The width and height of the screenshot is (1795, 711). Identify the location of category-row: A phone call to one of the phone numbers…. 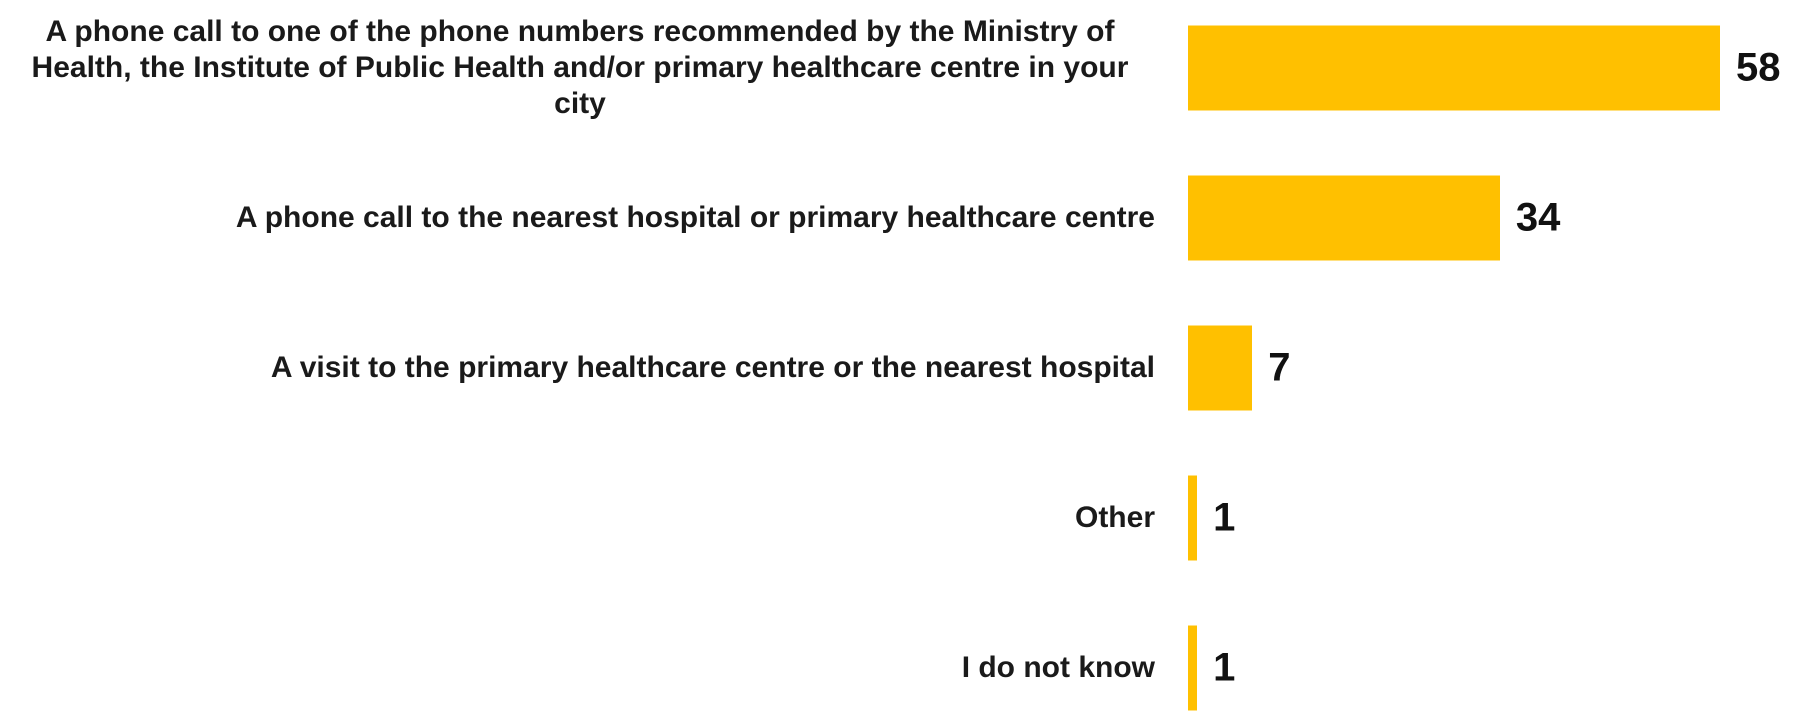
(580, 68).